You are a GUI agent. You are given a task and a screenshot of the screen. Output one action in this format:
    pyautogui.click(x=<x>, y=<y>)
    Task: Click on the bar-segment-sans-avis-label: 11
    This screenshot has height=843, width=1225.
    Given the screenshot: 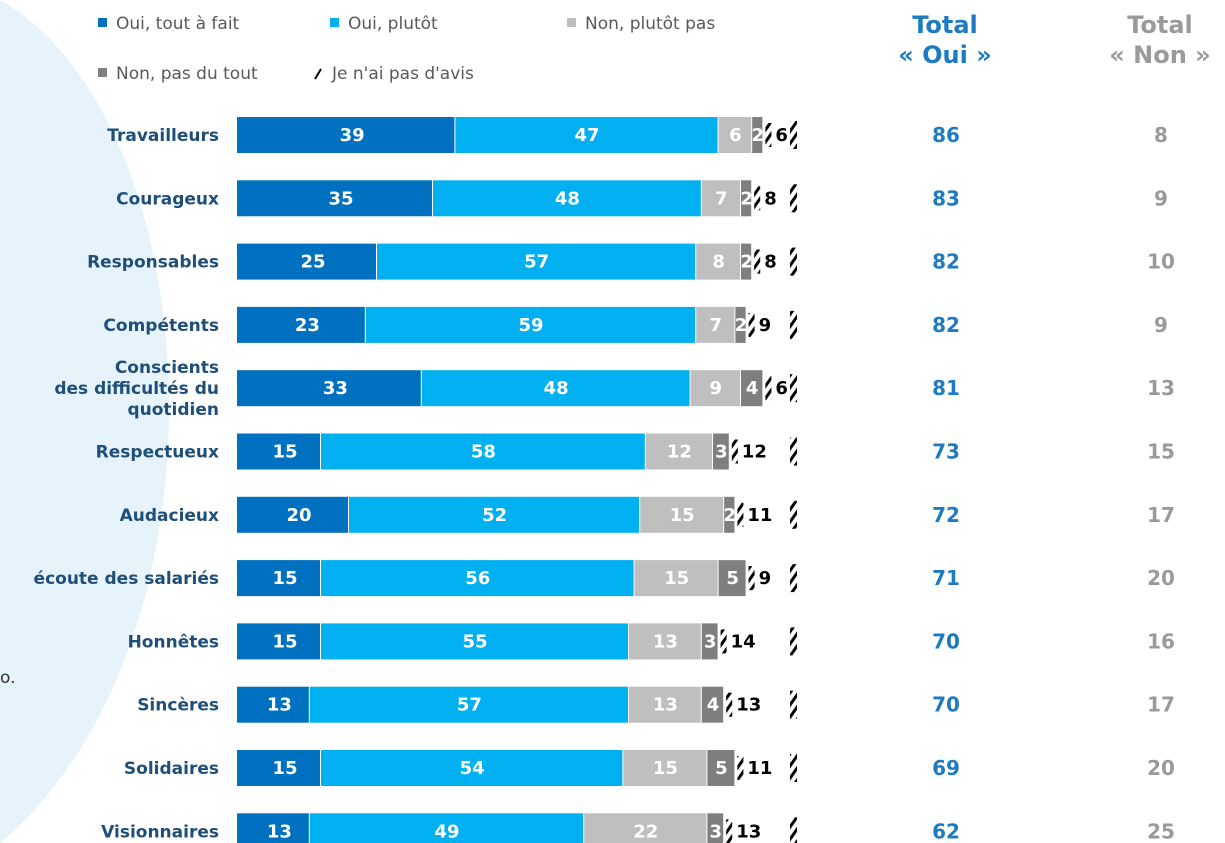 What is the action you would take?
    pyautogui.click(x=759, y=515)
    